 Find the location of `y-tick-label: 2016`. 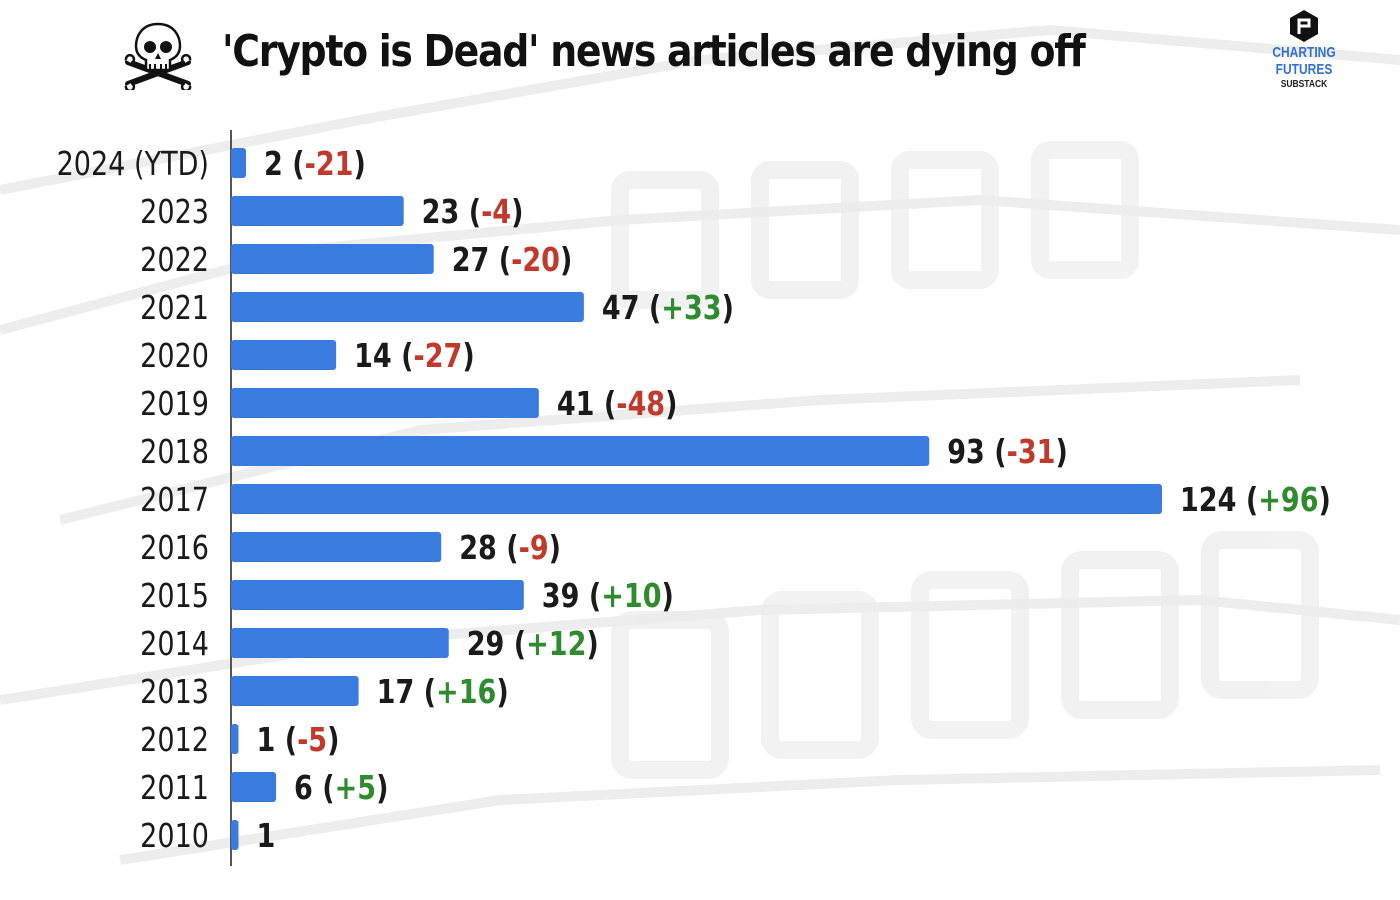

y-tick-label: 2016 is located at coordinates (174, 548).